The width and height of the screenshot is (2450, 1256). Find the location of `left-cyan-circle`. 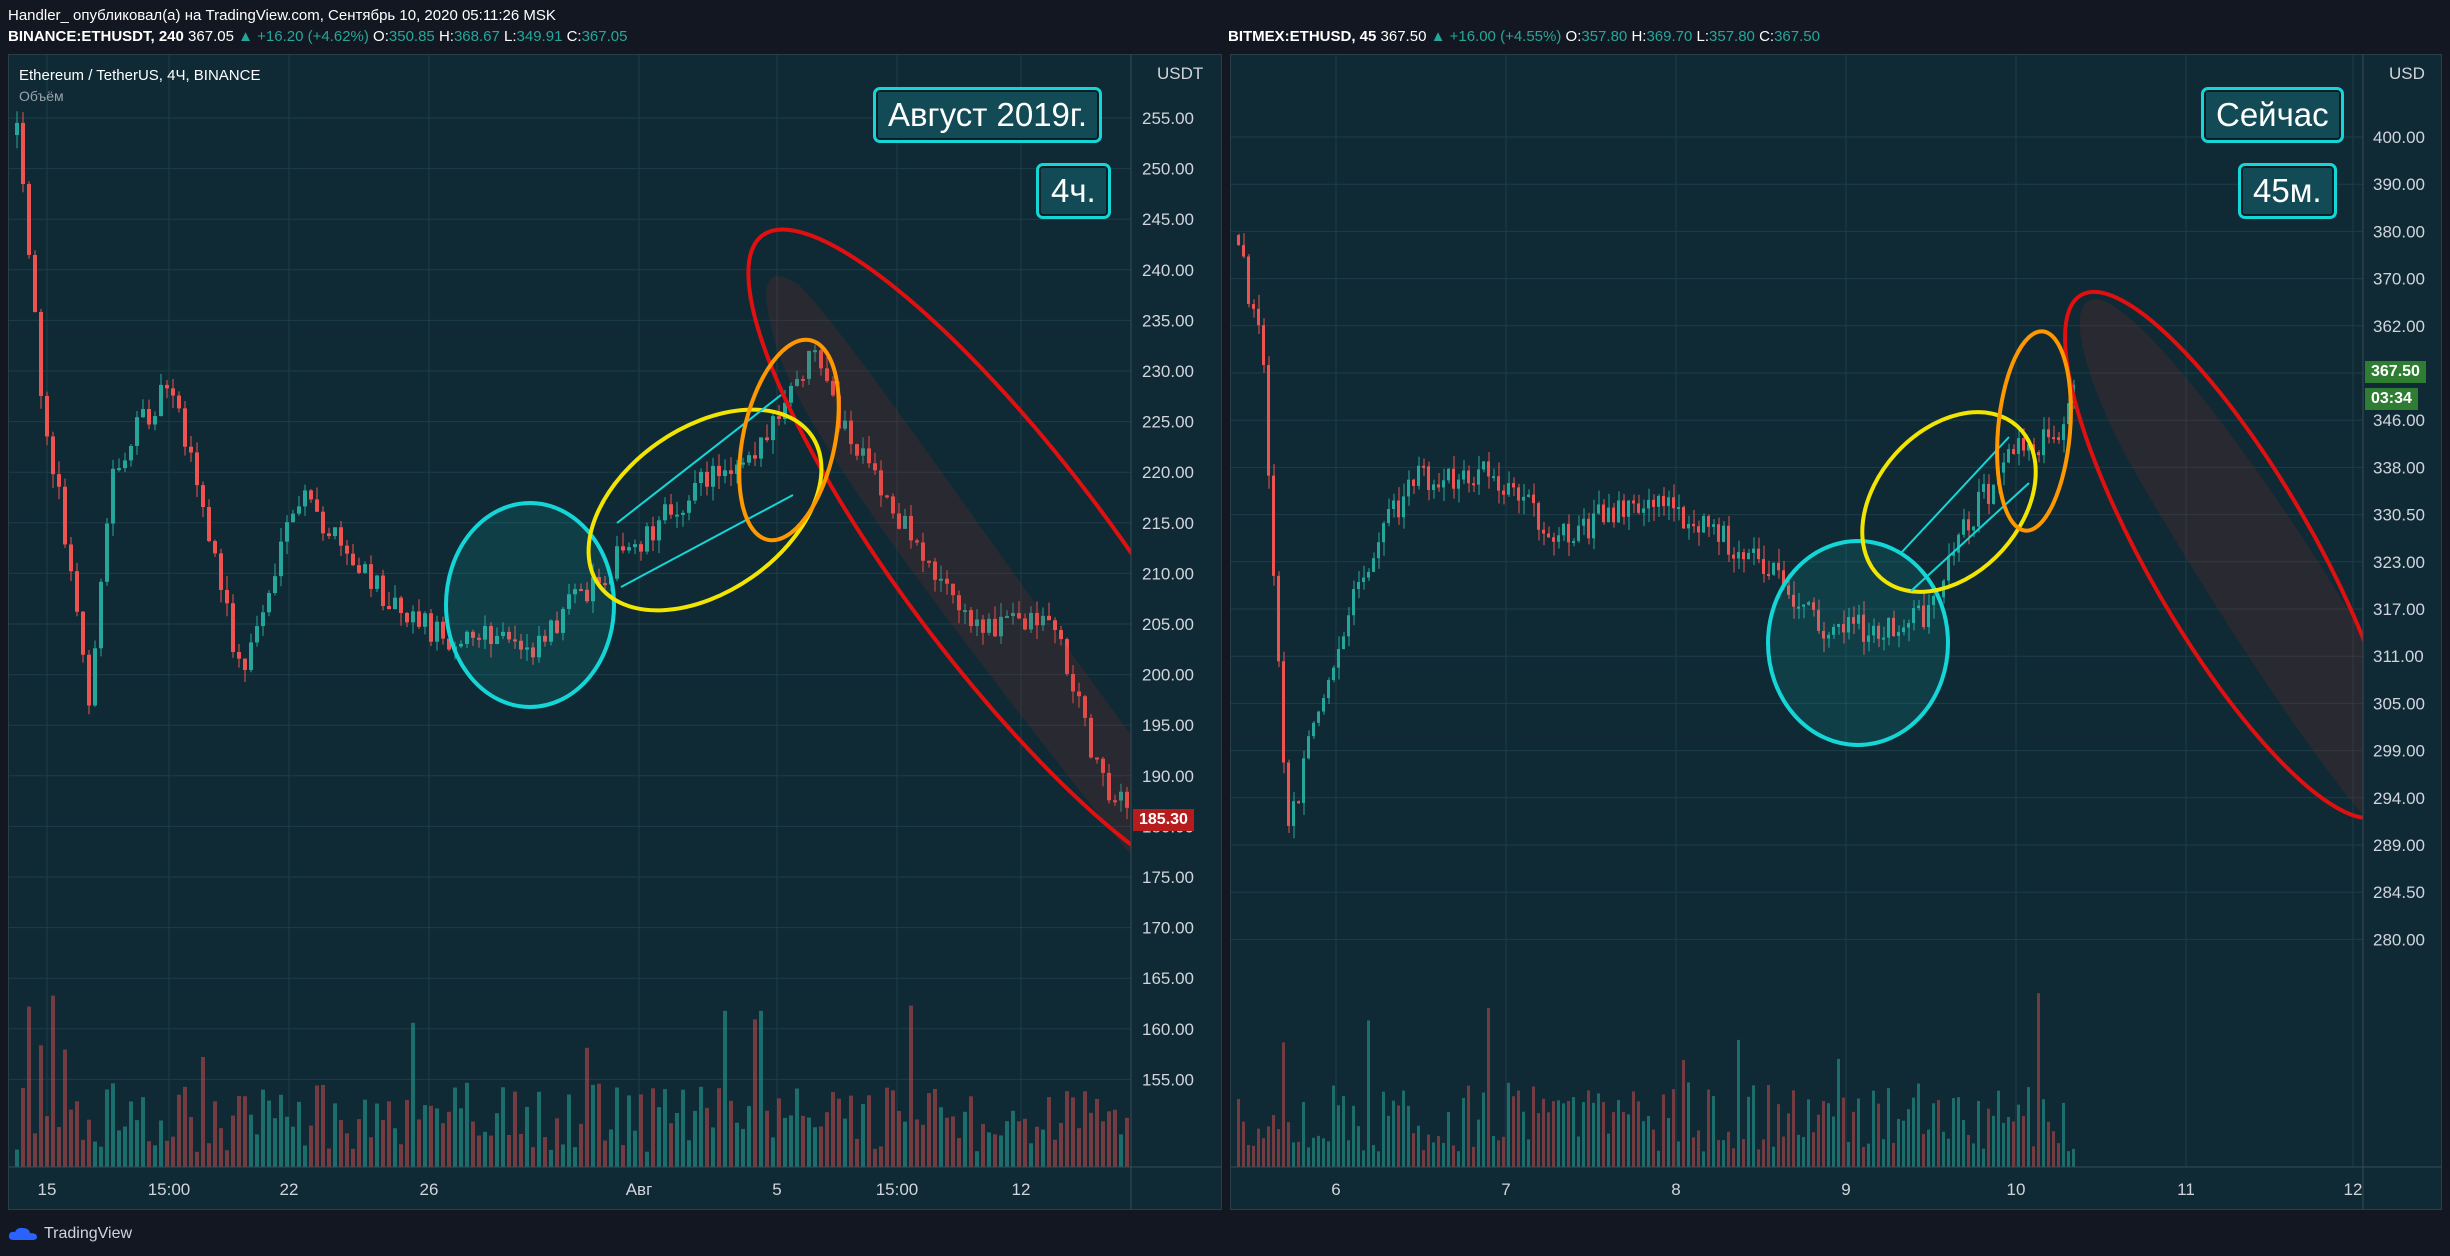

left-cyan-circle is located at coordinates (530, 605).